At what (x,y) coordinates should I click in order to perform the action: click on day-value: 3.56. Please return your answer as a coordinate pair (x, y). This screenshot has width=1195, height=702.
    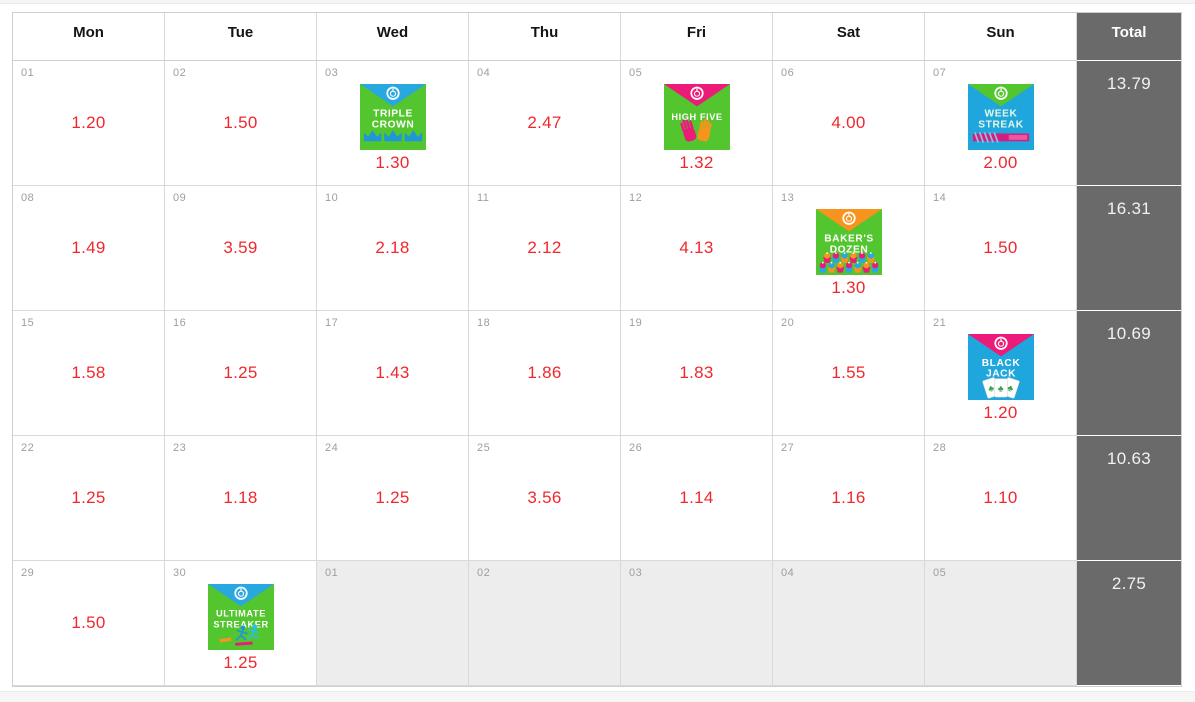
    Looking at the image, I should click on (544, 497).